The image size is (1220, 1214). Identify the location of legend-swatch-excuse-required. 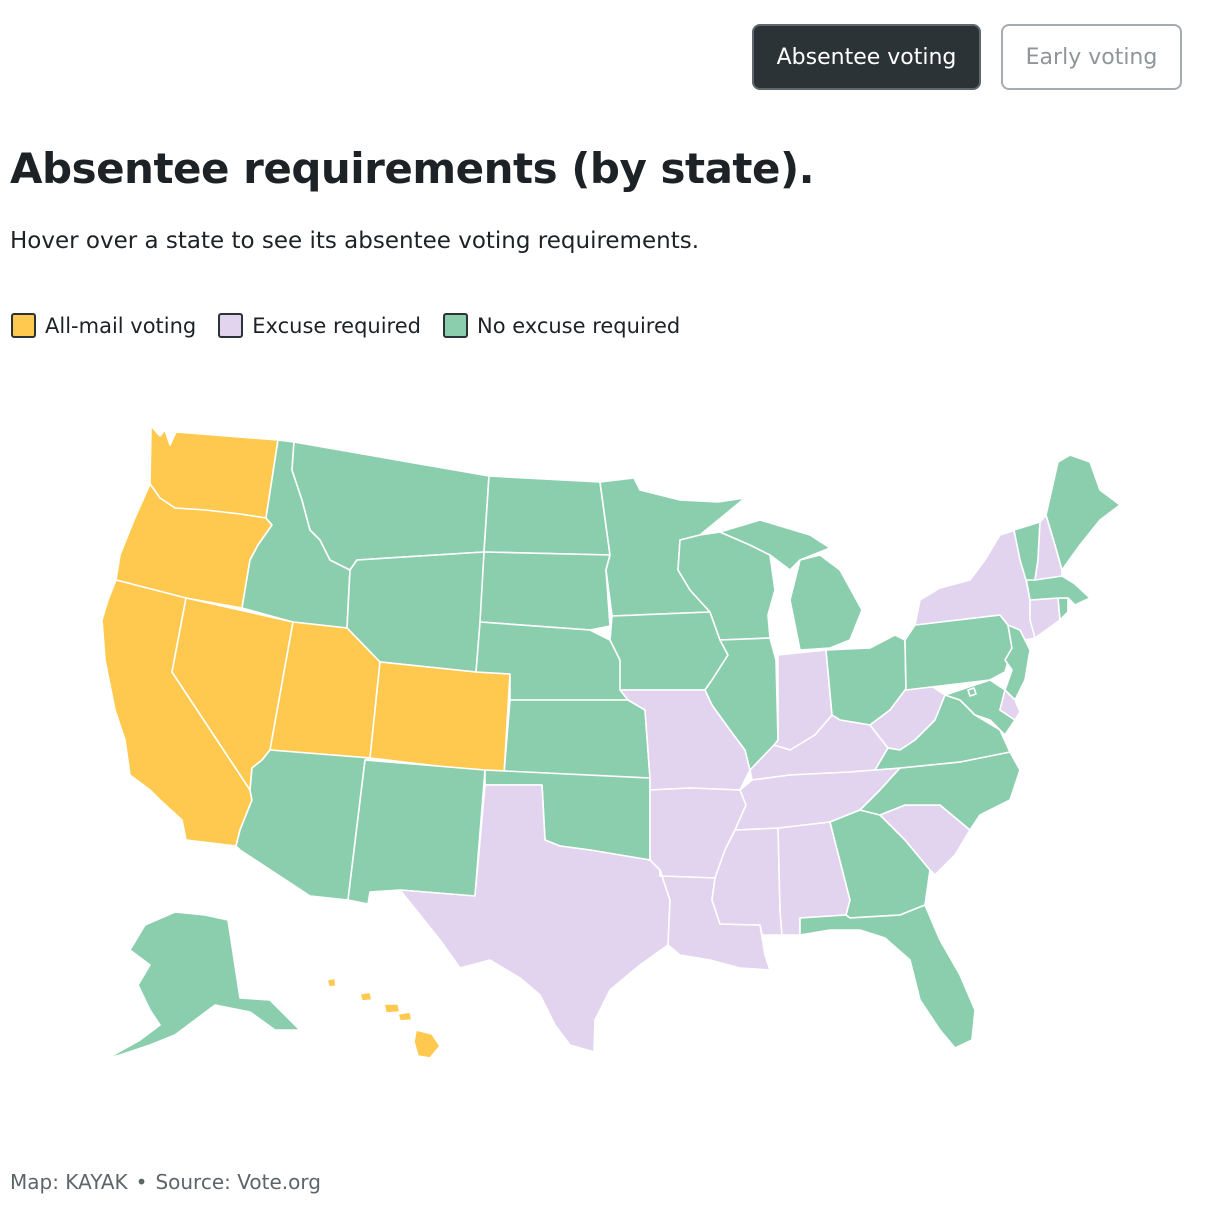
(231, 325).